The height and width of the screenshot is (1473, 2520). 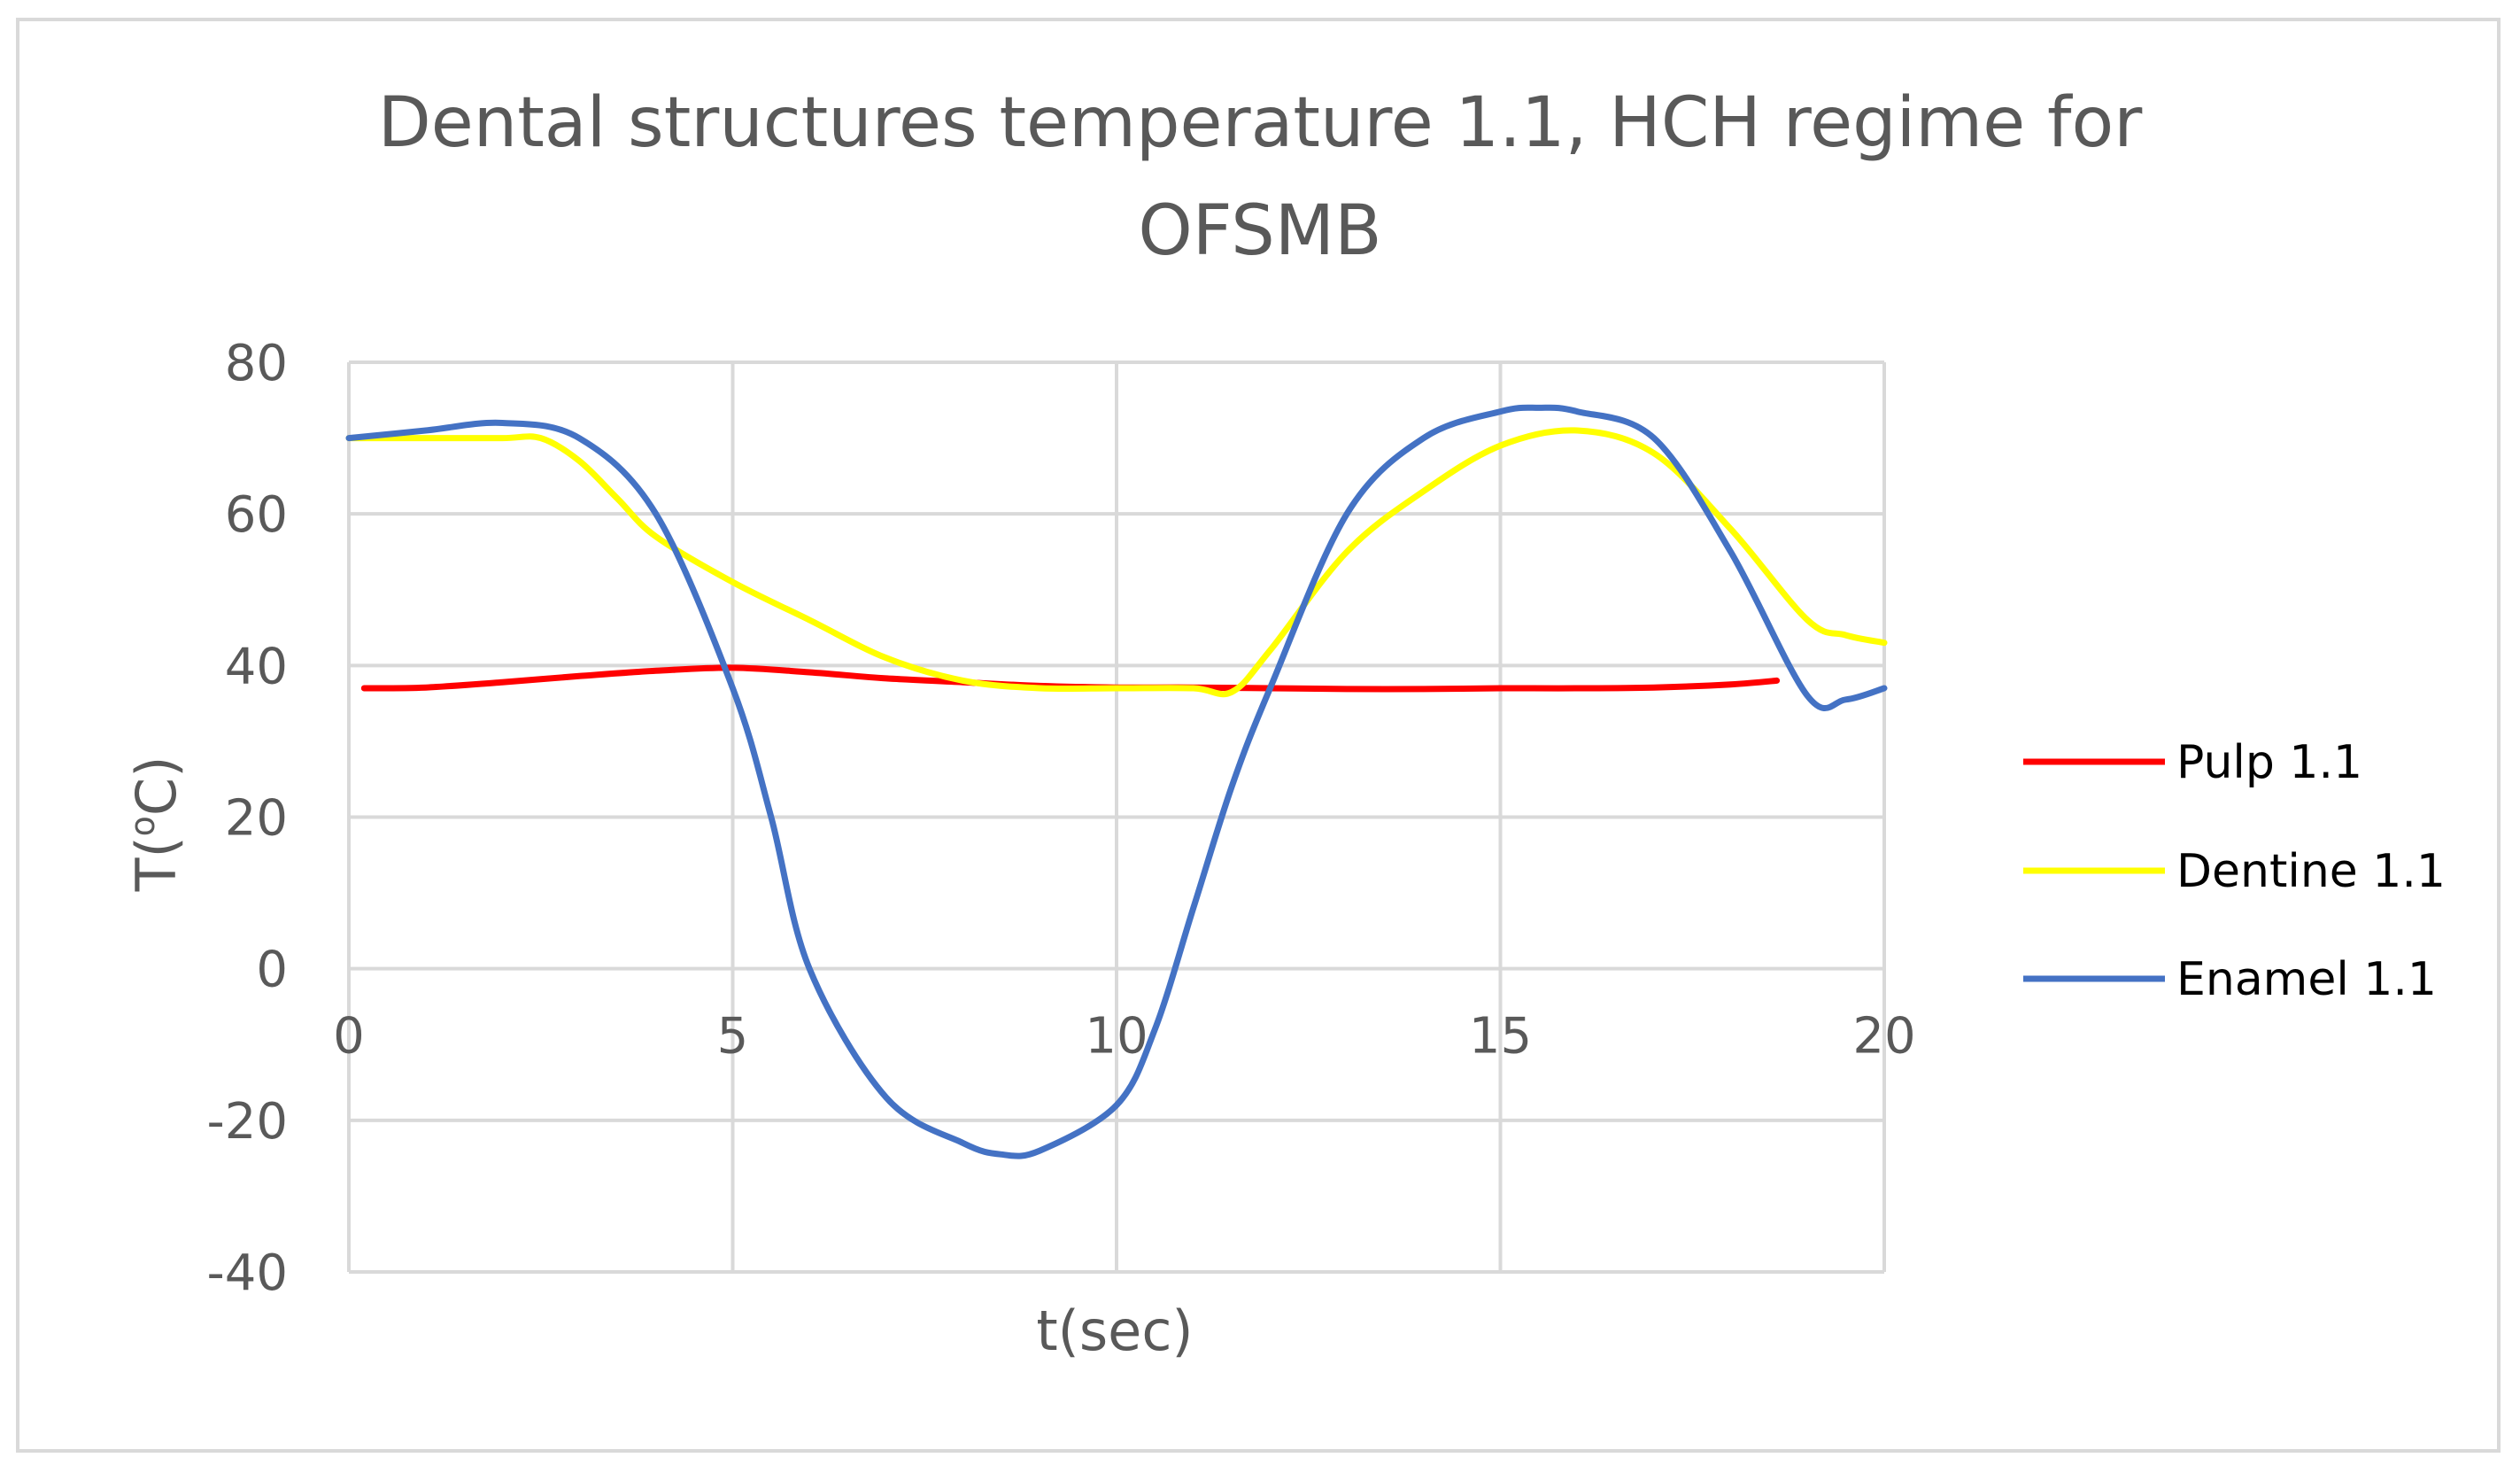 I want to click on y-tick-label: 60, so click(x=256, y=515).